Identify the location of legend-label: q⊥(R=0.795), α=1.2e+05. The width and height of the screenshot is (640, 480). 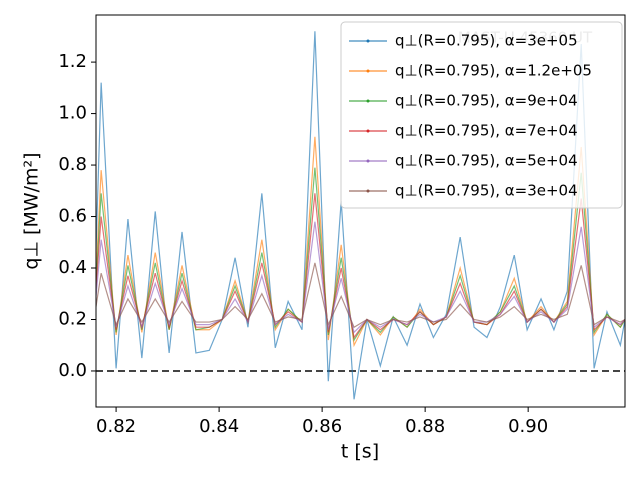
(493, 71).